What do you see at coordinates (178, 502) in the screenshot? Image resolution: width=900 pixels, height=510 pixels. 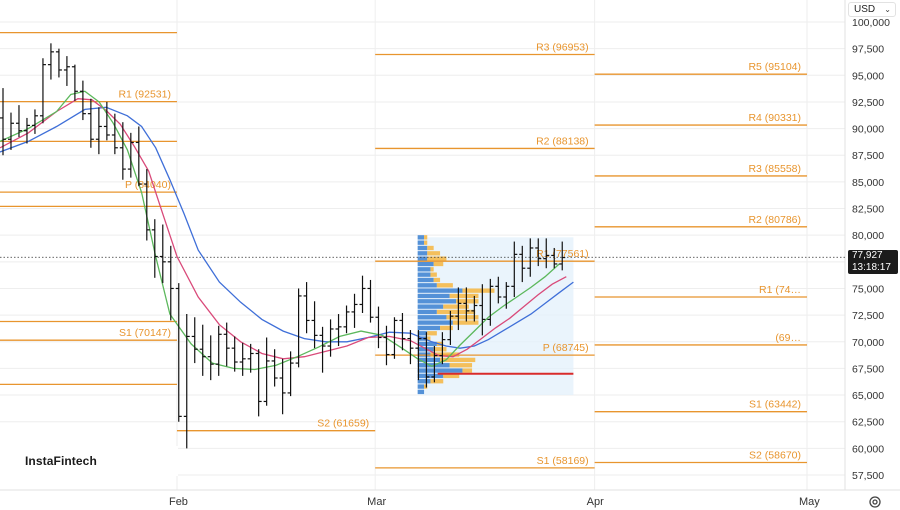 I see `time-tick-label: Feb` at bounding box center [178, 502].